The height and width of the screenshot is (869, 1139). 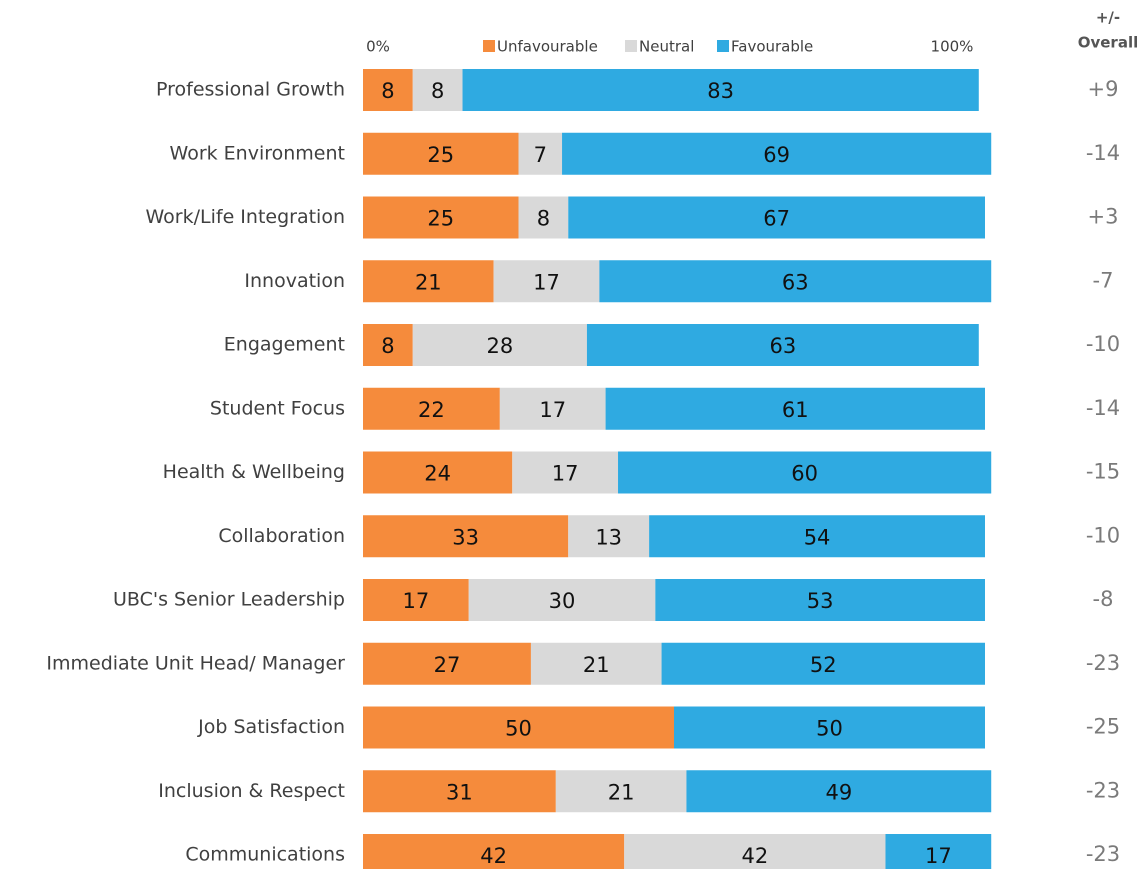 I want to click on data-label: 13, so click(x=608, y=537).